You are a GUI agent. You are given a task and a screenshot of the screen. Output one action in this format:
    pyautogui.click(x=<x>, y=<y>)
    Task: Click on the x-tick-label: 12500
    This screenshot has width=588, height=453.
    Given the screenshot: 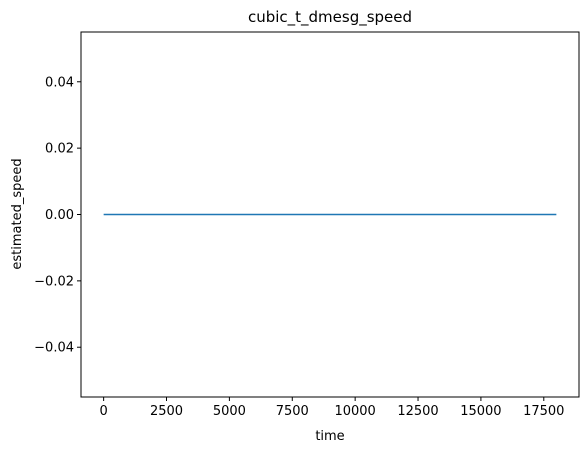 What is the action you would take?
    pyautogui.click(x=417, y=411)
    